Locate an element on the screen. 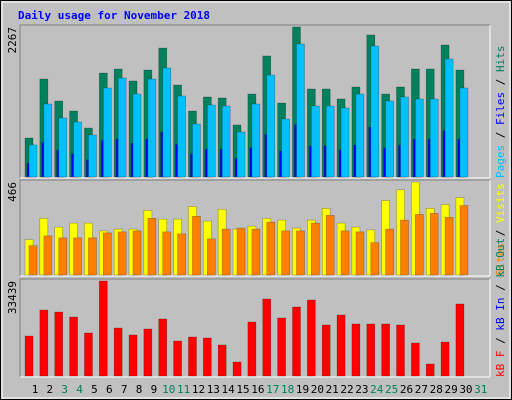 The height and width of the screenshot is (400, 512). x-tick-label: 2 is located at coordinates (50, 389).